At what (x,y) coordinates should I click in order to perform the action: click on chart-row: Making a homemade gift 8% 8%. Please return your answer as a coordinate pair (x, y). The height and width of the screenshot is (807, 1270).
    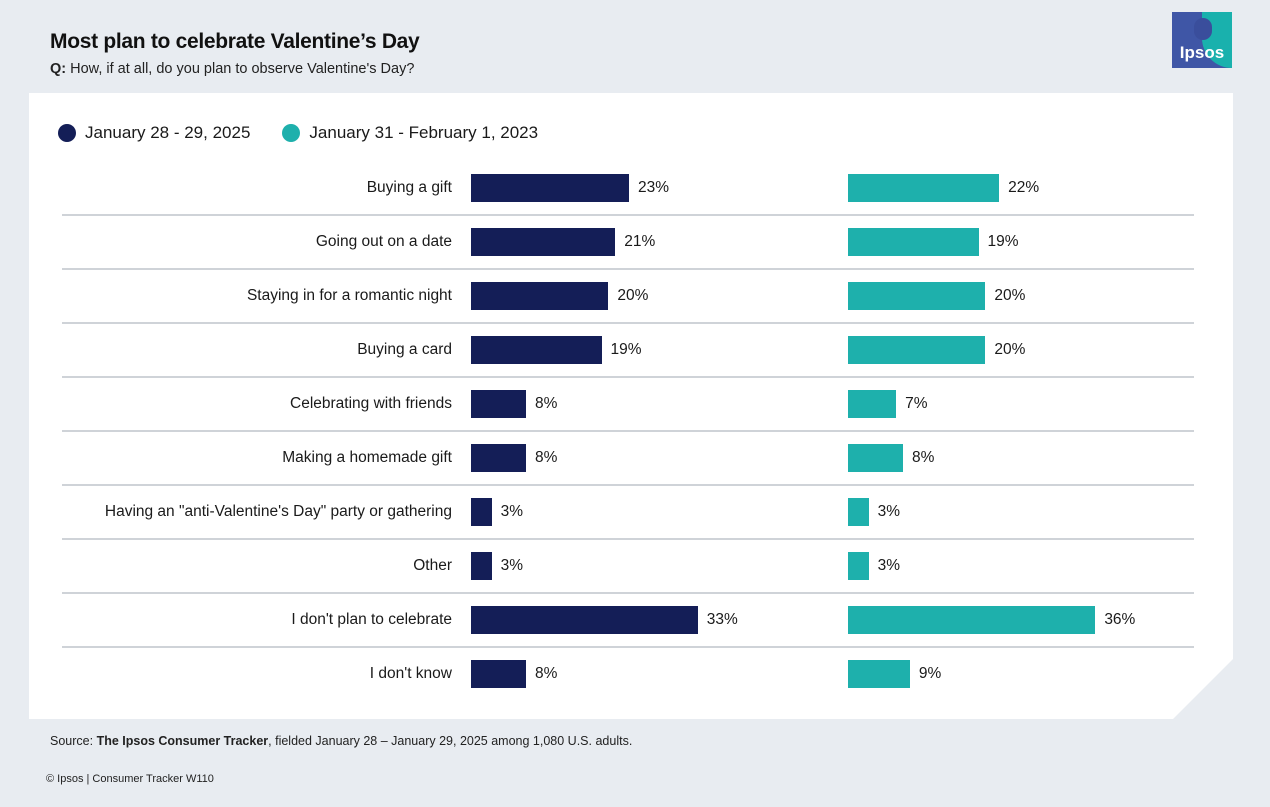
    Looking at the image, I should click on (628, 458).